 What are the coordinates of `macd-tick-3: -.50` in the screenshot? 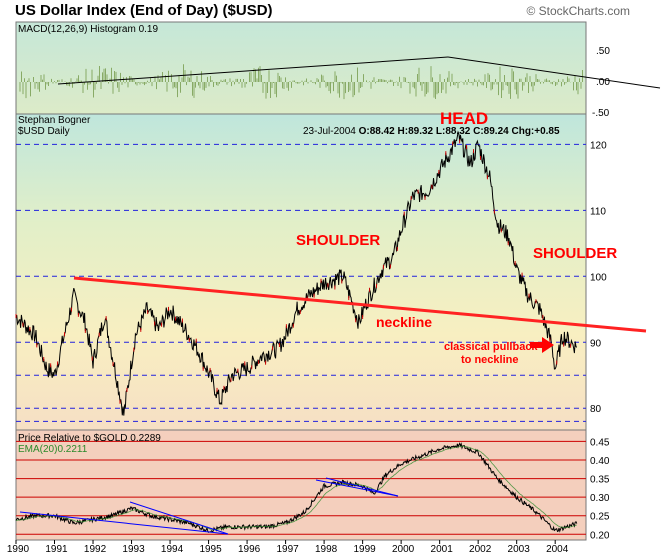 It's located at (601, 113).